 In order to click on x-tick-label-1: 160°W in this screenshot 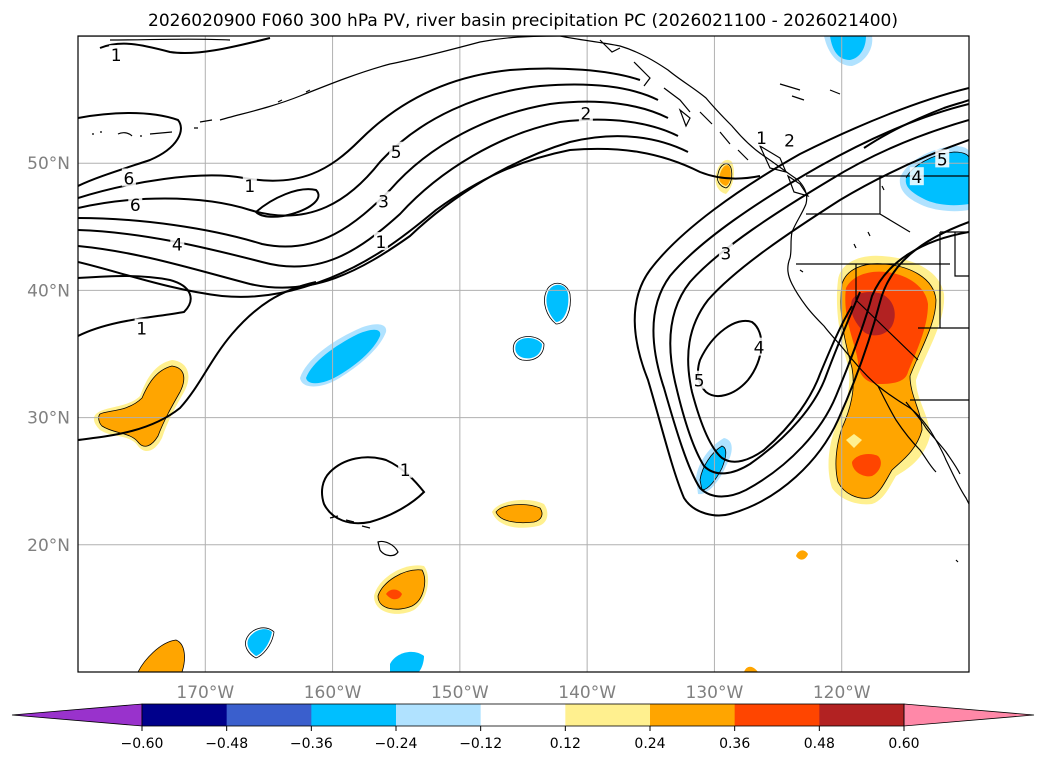, I will do `click(333, 693)`.